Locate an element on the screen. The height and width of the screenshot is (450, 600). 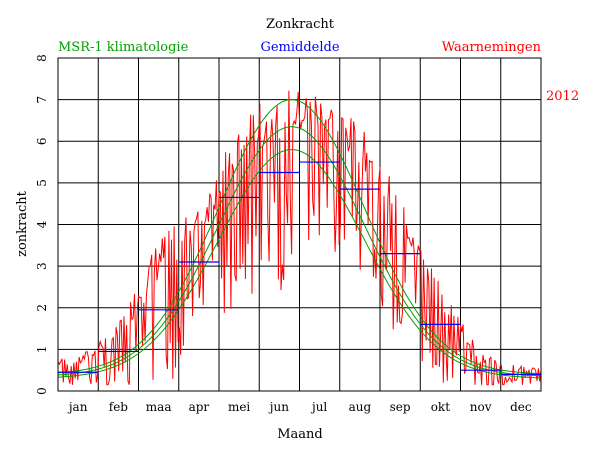
x-tick-label: sep is located at coordinates (400, 407).